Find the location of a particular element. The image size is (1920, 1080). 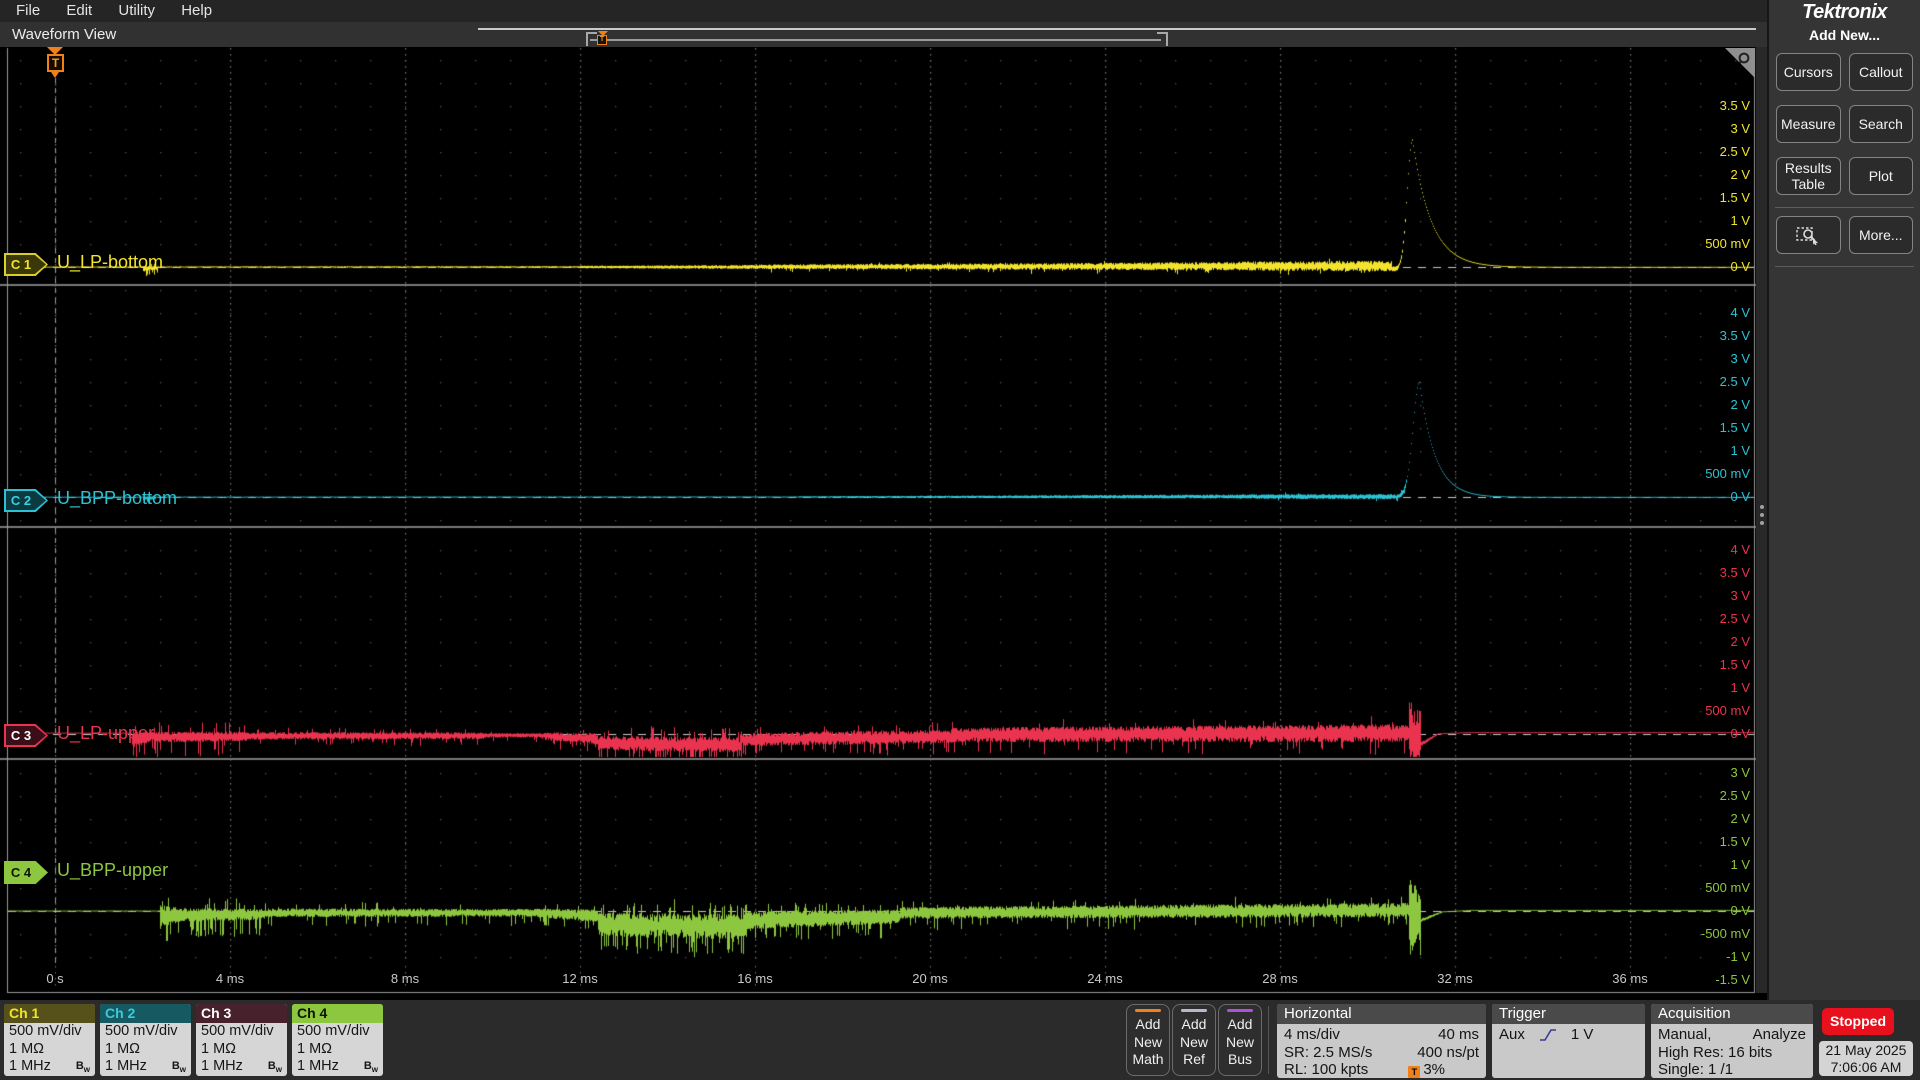

zoom-select-button is located at coordinates (1808, 235).